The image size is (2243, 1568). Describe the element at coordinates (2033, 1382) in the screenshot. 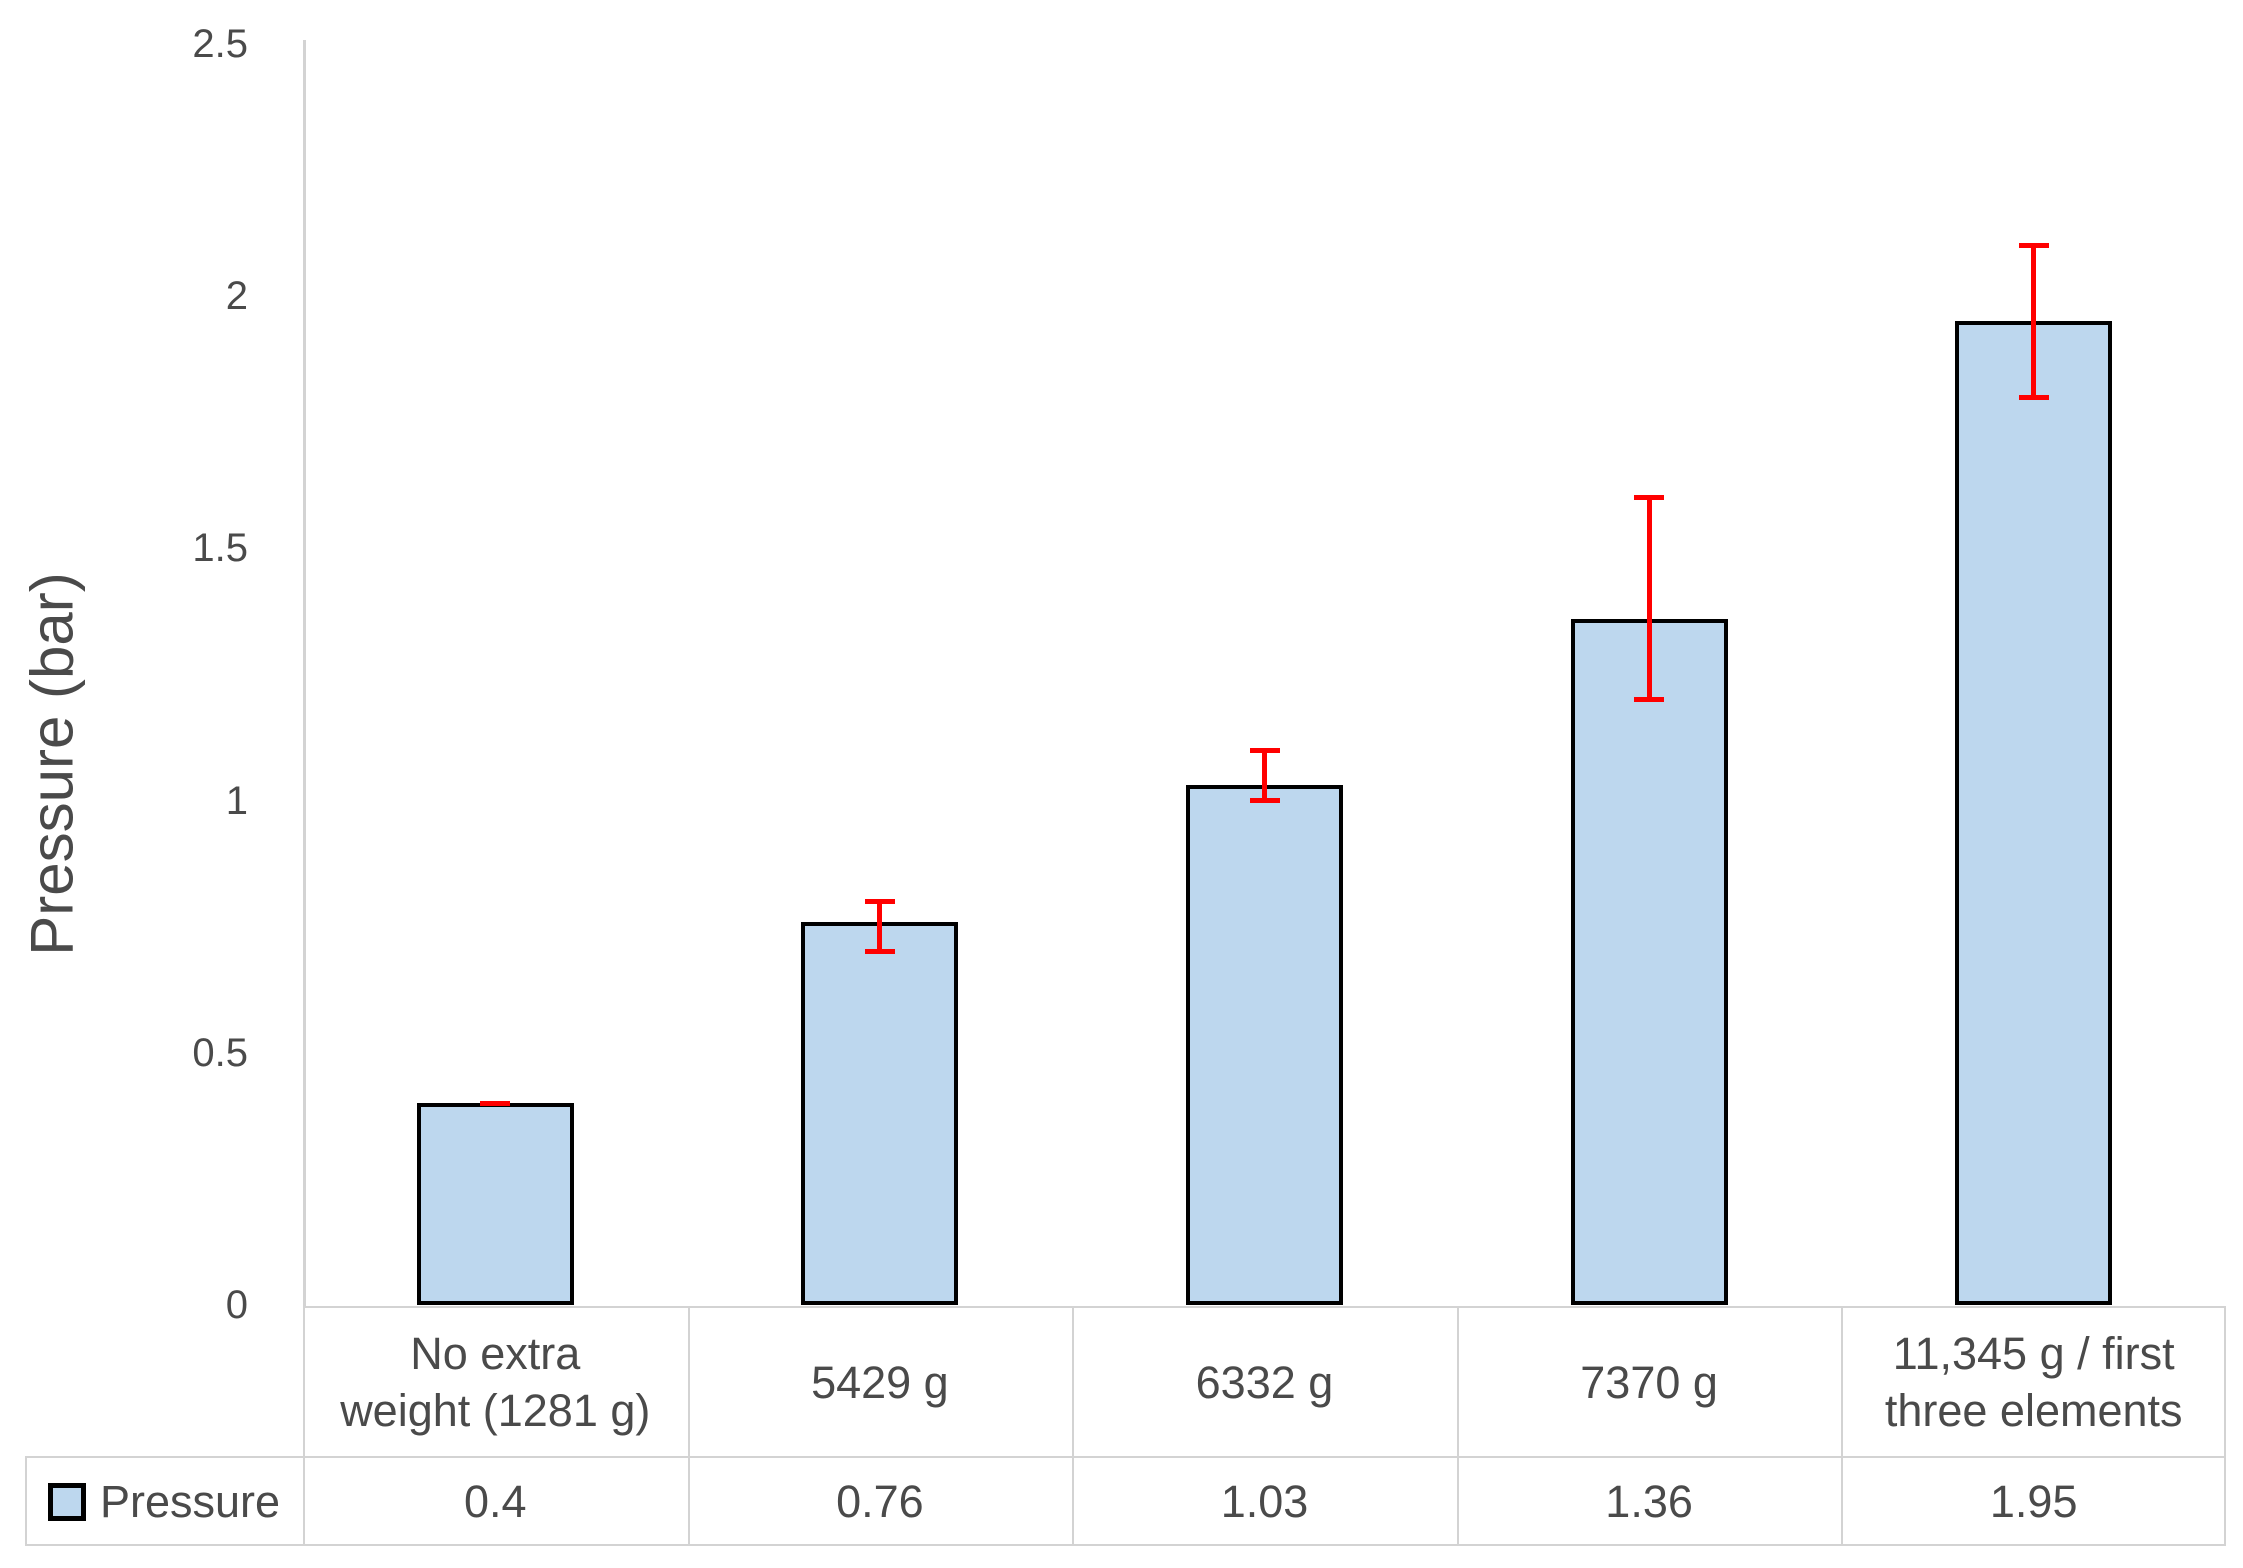

I see `category-cell-5: 11,345 g / first three elements` at that location.